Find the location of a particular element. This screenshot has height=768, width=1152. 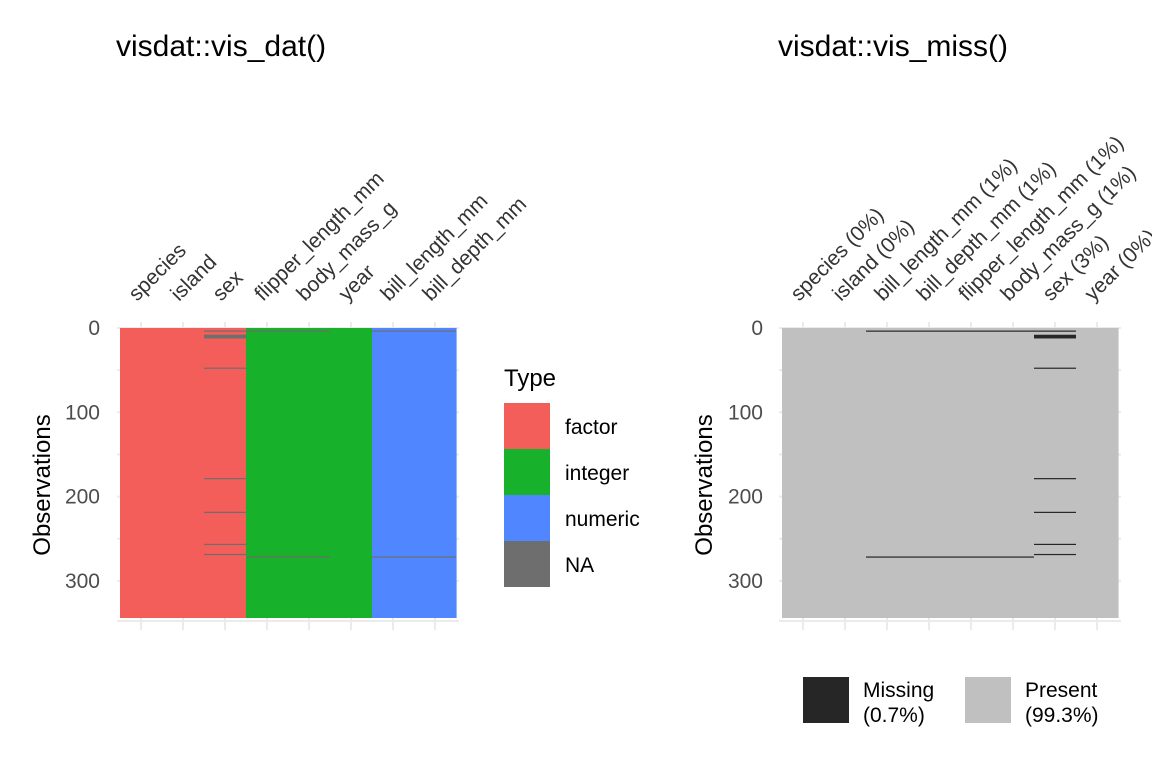

legend: Missing(0.7%) Present(99.3%) is located at coordinates (951, 702).